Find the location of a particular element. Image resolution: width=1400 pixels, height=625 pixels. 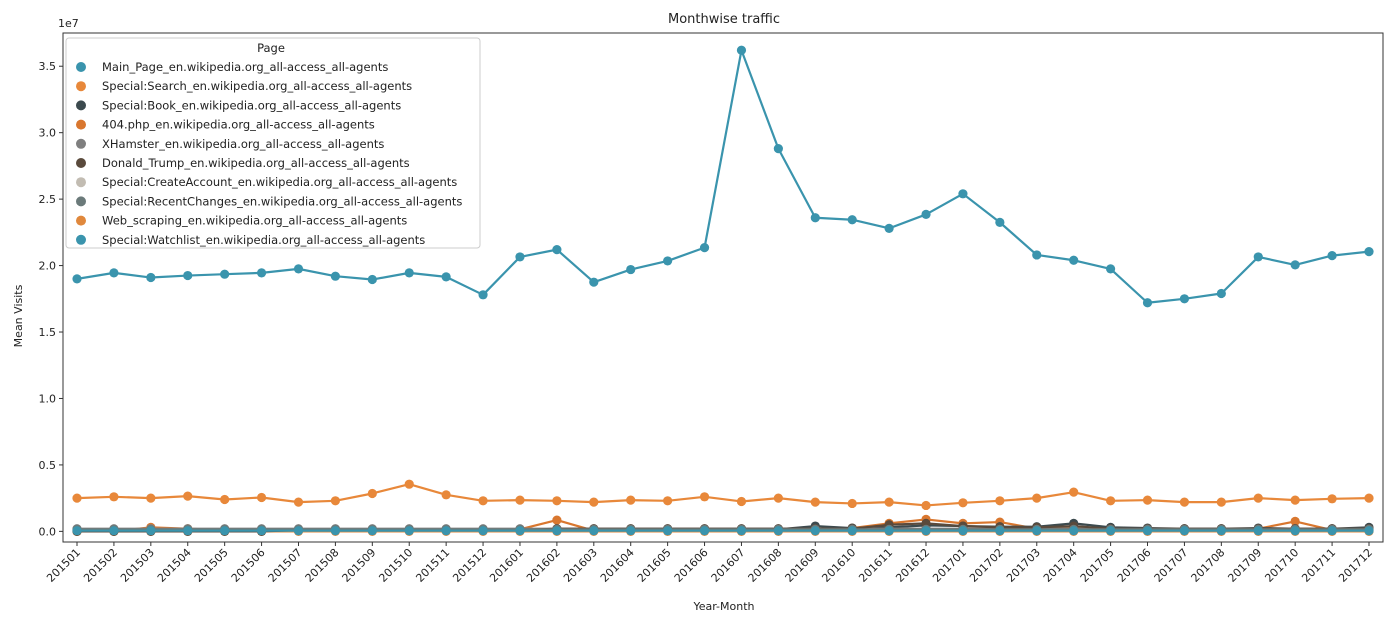

y-tick-label: 1.5 is located at coordinates (48, 332).